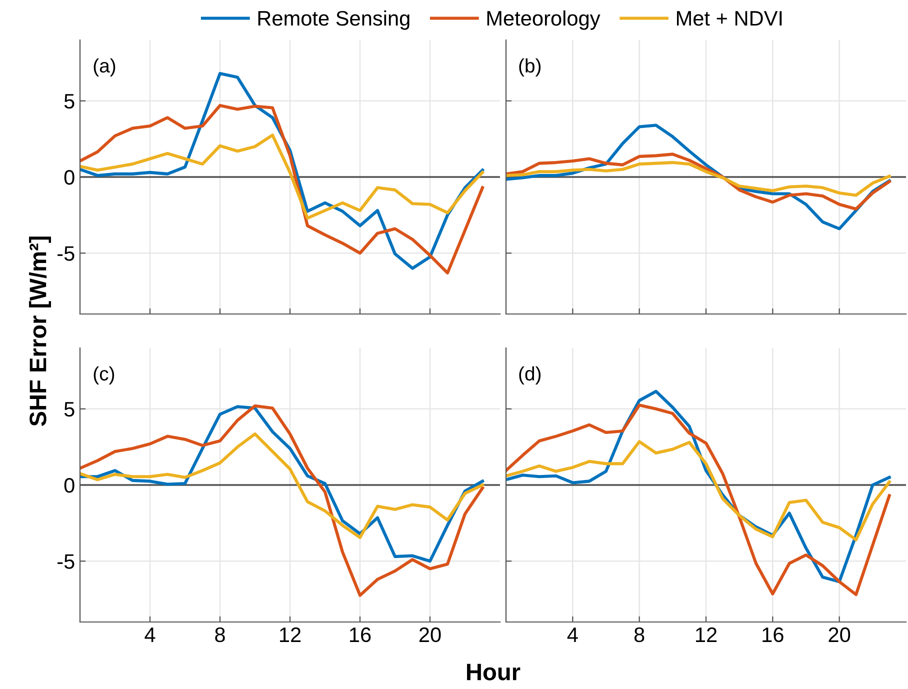  What do you see at coordinates (40, 331) in the screenshot?
I see `y-axis-title: SHF Error [W/m²]` at bounding box center [40, 331].